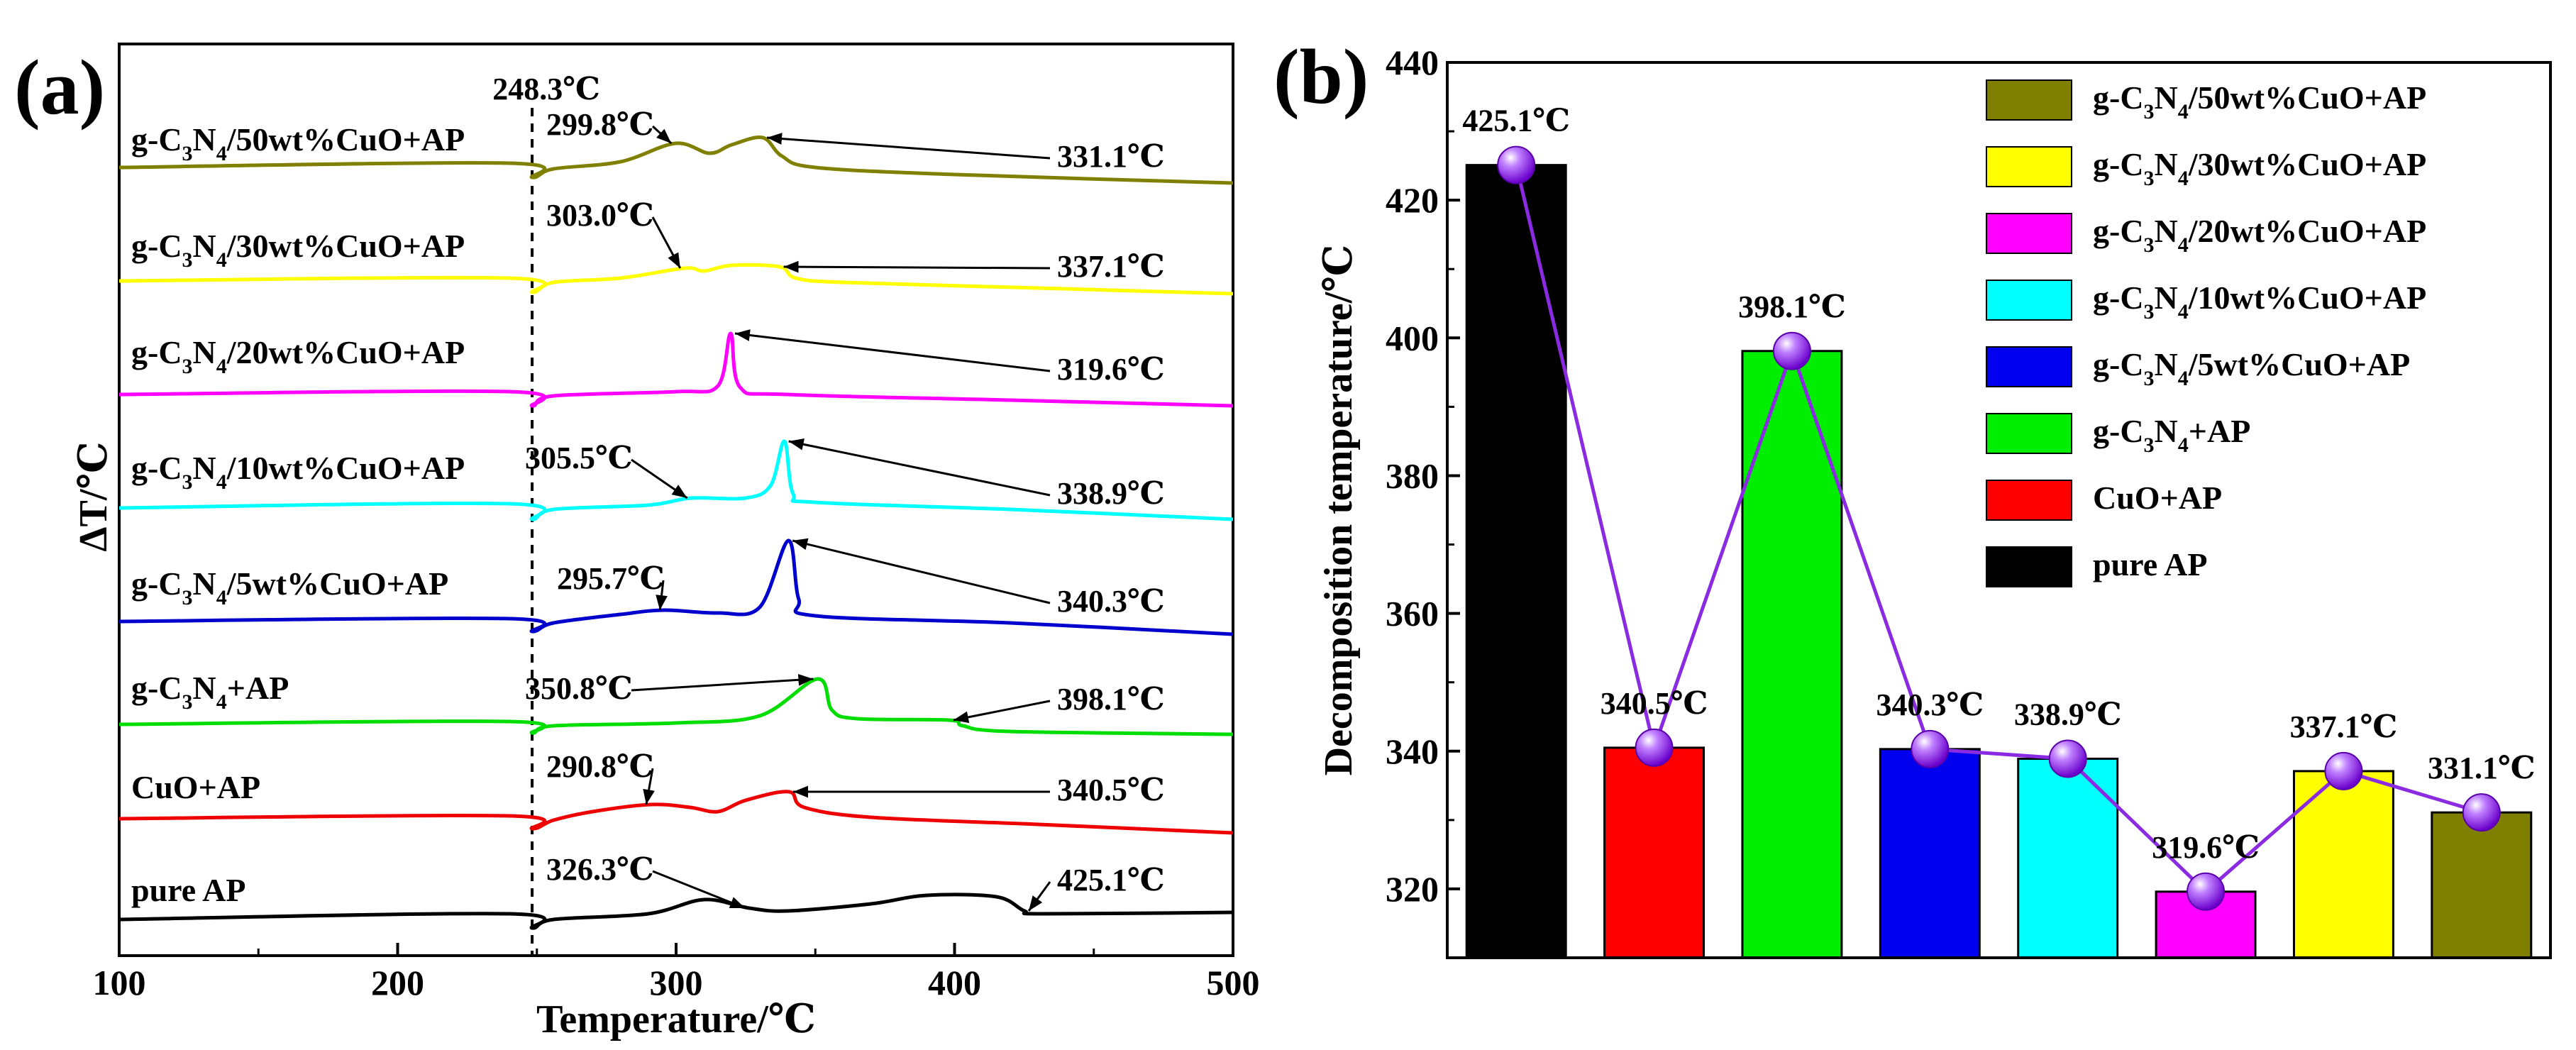 Image resolution: width=2576 pixels, height=1050 pixels. What do you see at coordinates (2150, 564) in the screenshot?
I see `legend-label-7: pure AP` at bounding box center [2150, 564].